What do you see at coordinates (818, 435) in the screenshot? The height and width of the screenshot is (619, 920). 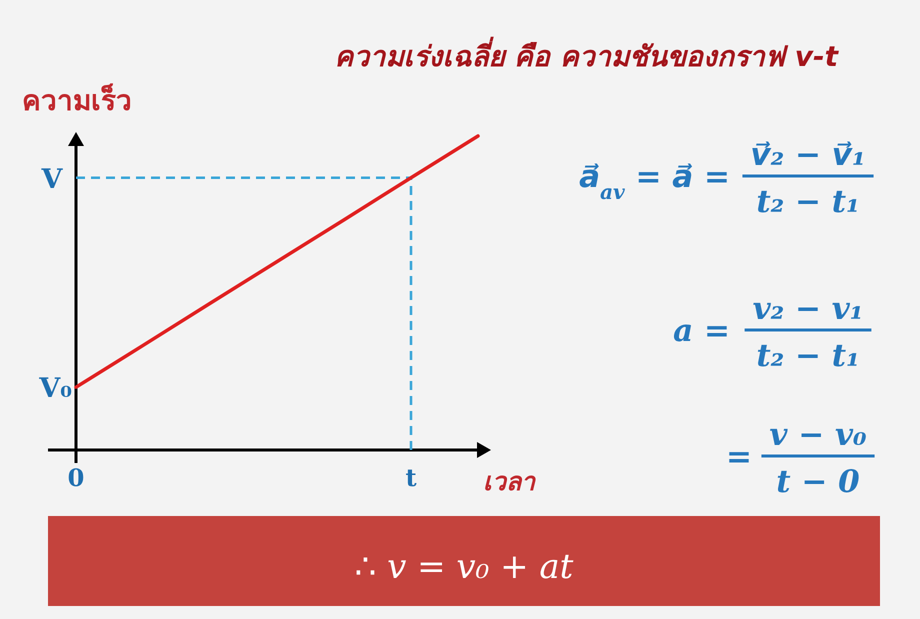 I see `text: v − v₀` at bounding box center [818, 435].